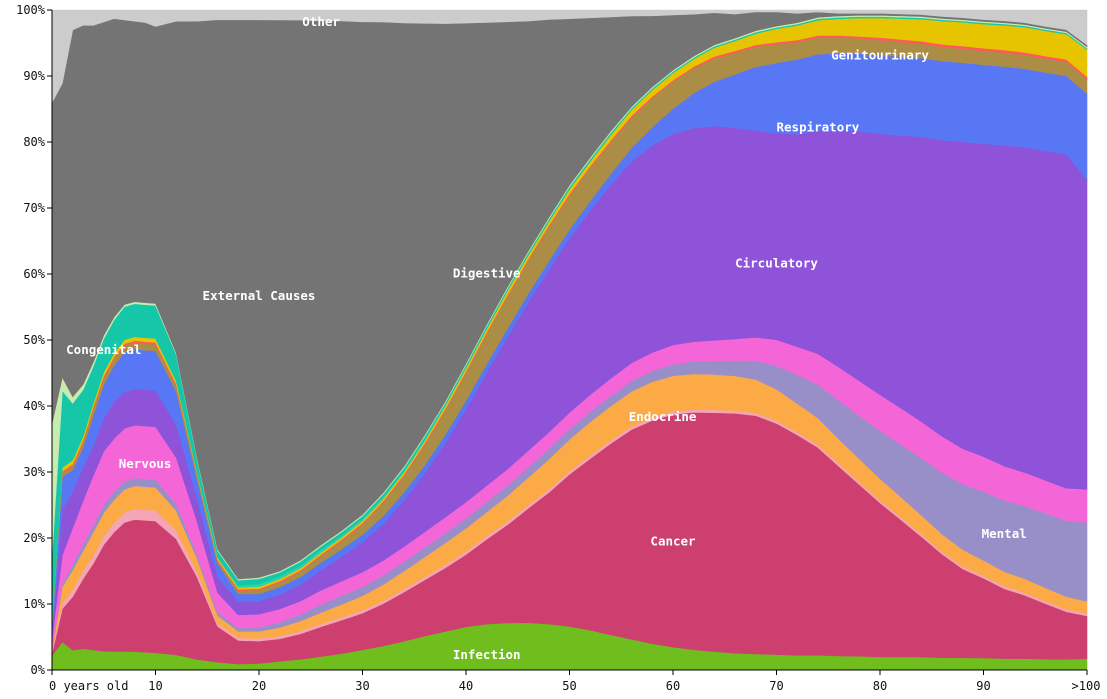 Image resolution: width=1107 pixels, height=699 pixels. I want to click on y-tick-label: 0%, so click(38, 670).